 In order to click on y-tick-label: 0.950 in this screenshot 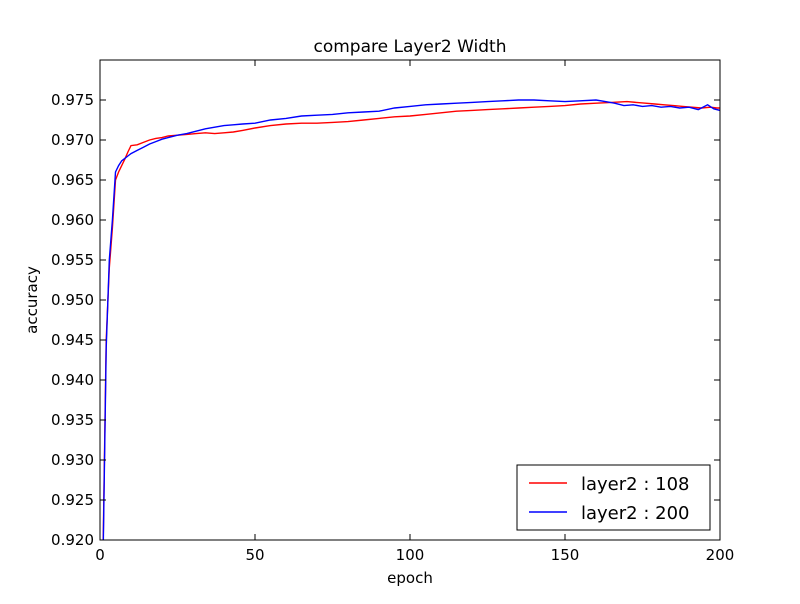, I will do `click(72, 300)`.